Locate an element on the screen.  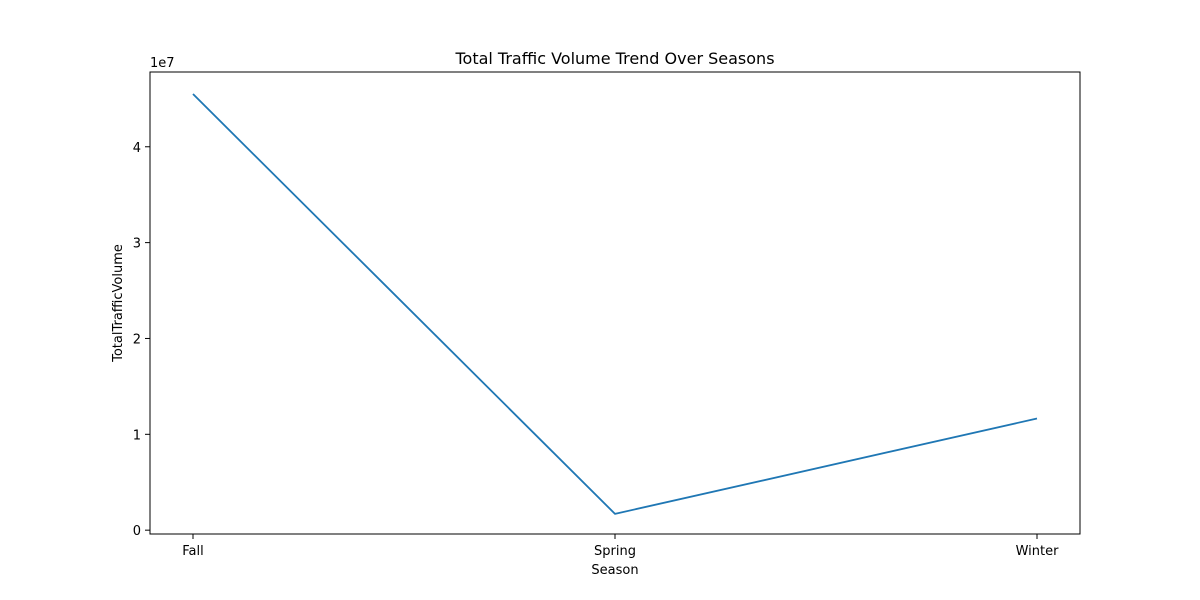
x-axis-label: Season is located at coordinates (614, 570).